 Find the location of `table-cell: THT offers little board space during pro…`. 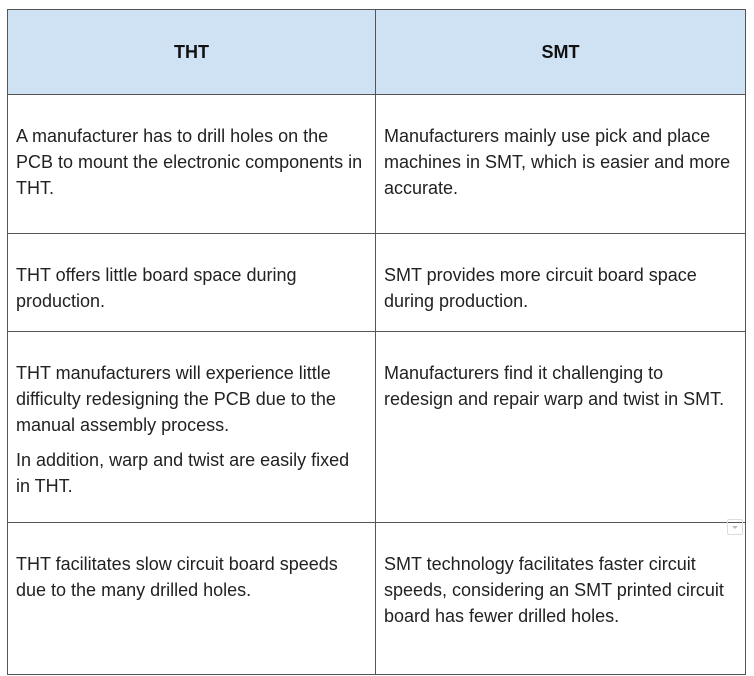

table-cell: THT offers little board space during pro… is located at coordinates (191, 282).